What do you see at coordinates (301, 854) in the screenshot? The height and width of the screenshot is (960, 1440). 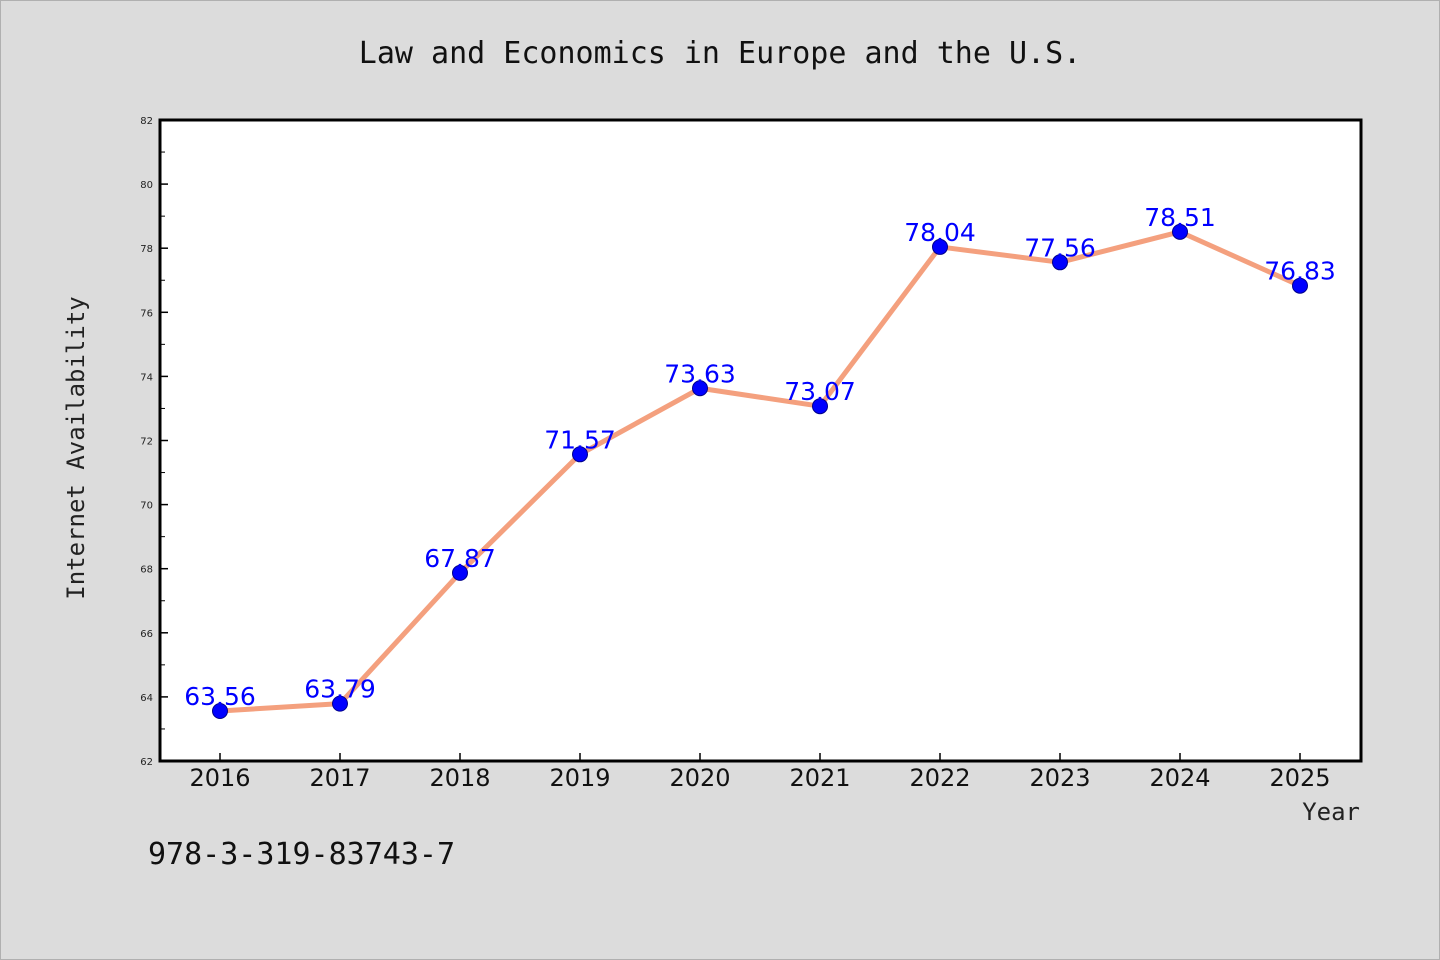 I see `footnote-text: 978-3-319-83743-7` at bounding box center [301, 854].